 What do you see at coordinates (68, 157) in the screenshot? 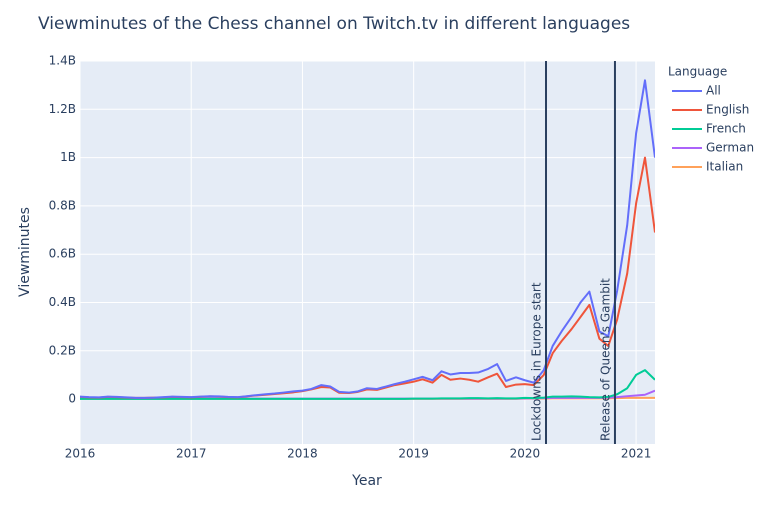
I see `y-tick-label: 1B` at bounding box center [68, 157].